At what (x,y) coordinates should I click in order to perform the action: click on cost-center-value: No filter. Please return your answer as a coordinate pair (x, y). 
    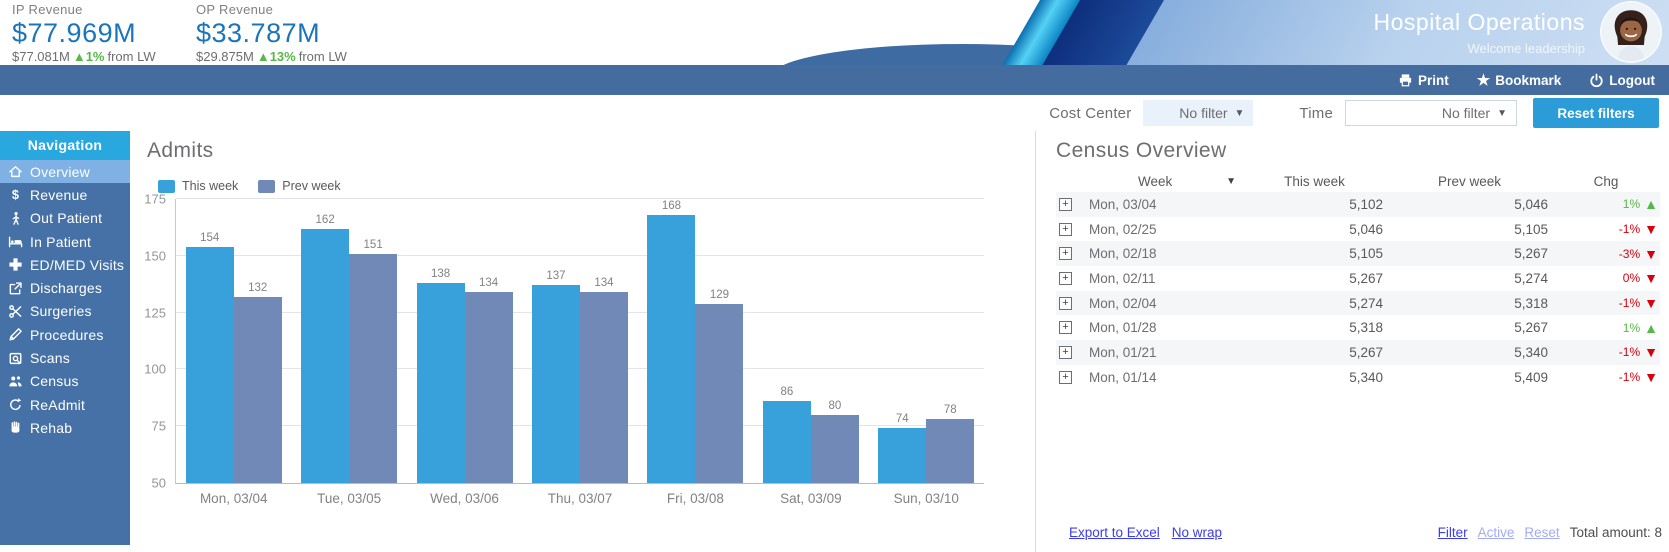
    Looking at the image, I should click on (1203, 113).